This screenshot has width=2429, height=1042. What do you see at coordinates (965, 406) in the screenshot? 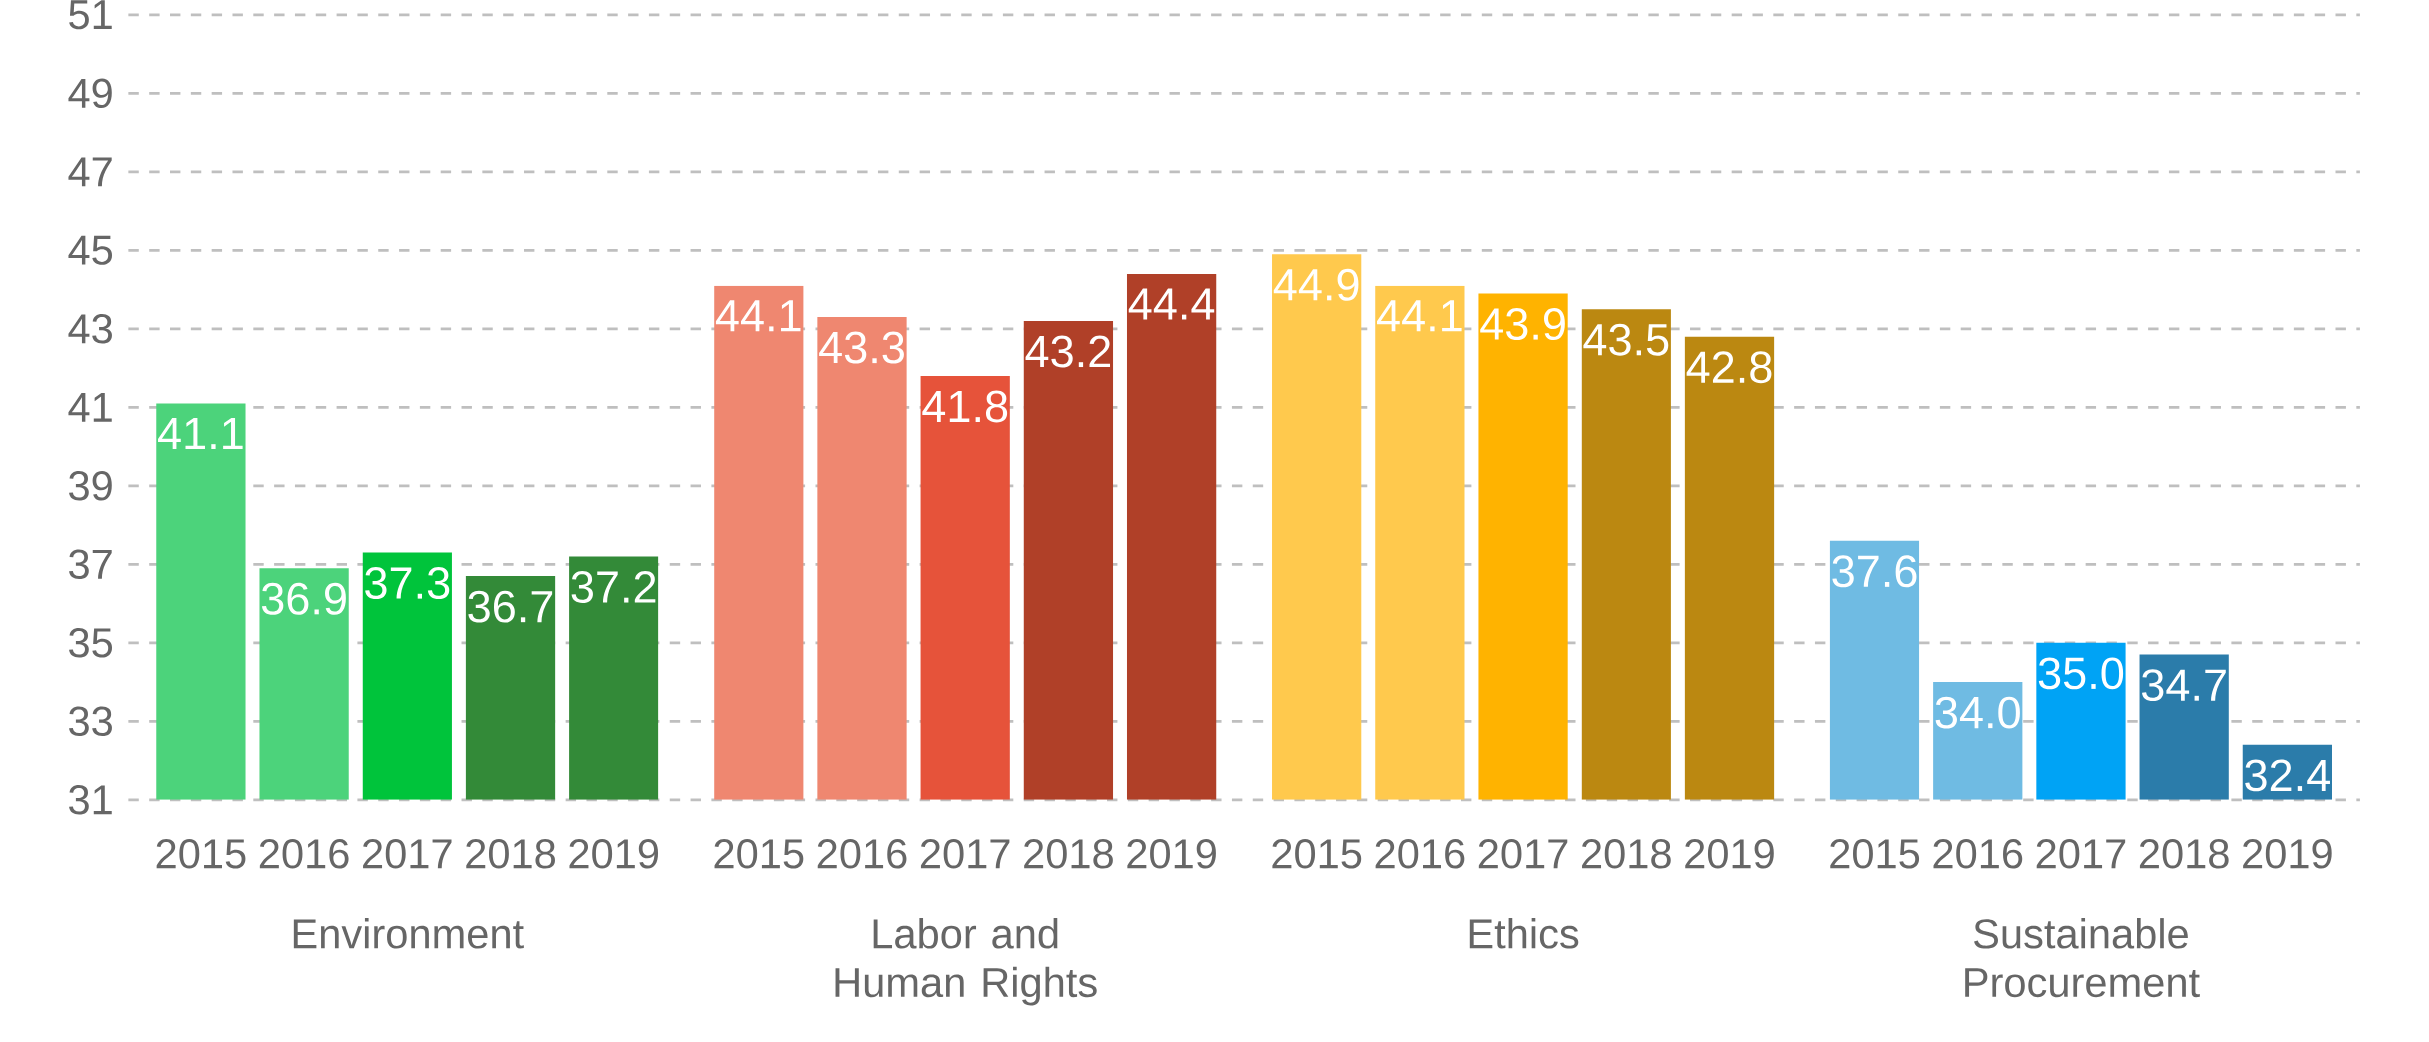
I see `data-label: 41.8` at bounding box center [965, 406].